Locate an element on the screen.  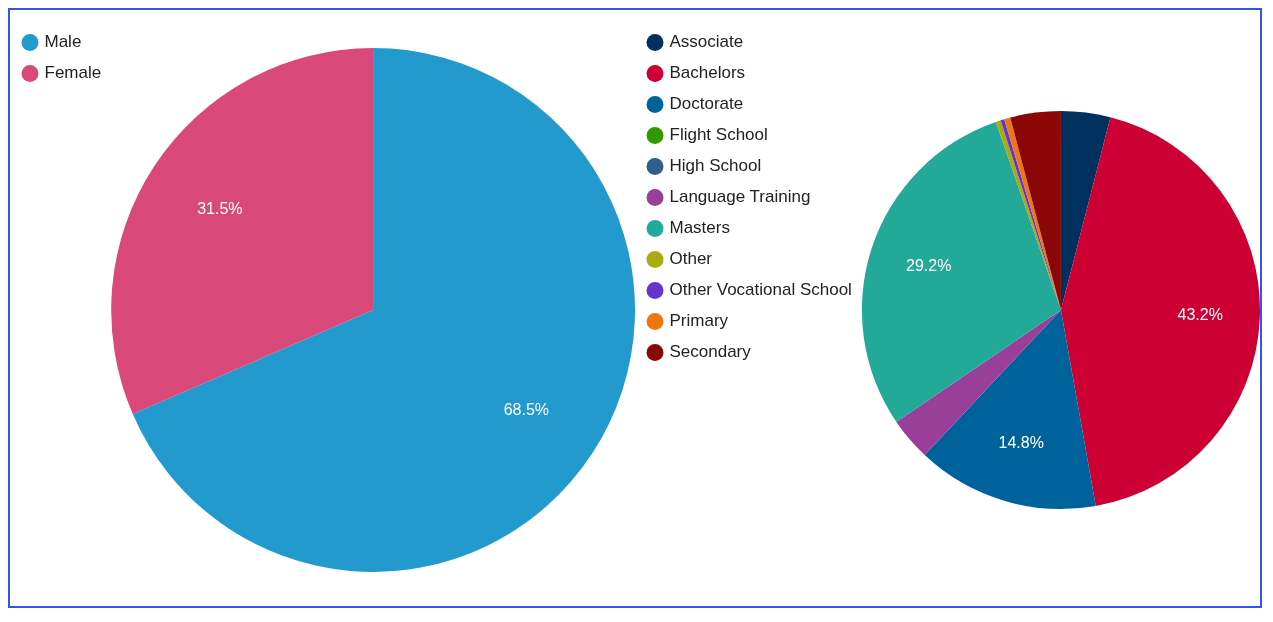
legend-label: Other Vocational School is located at coordinates (760, 290).